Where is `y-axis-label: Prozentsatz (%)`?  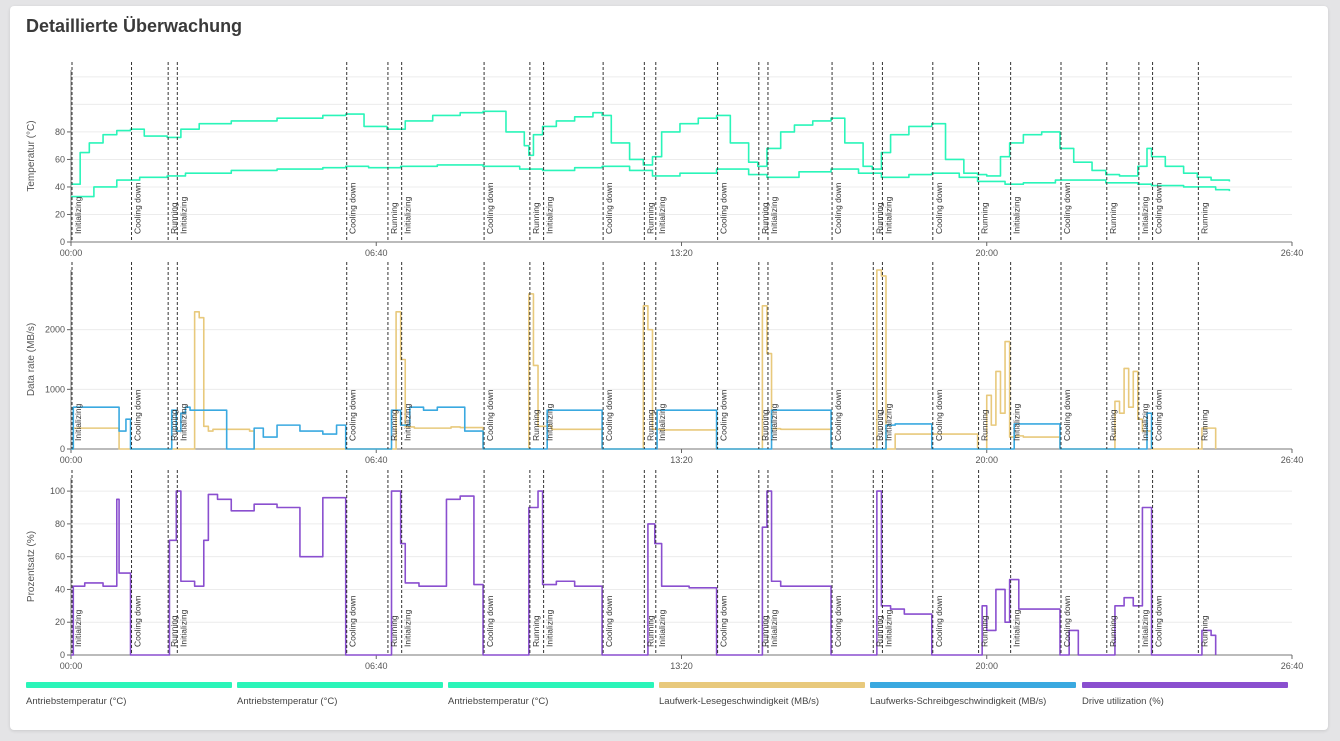
y-axis-label: Prozentsatz (%) is located at coordinates (31, 566).